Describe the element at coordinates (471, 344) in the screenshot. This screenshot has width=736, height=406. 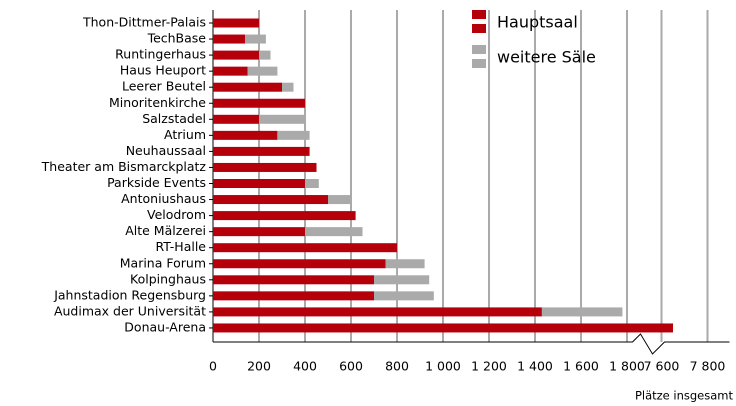
I see `x-axis` at that location.